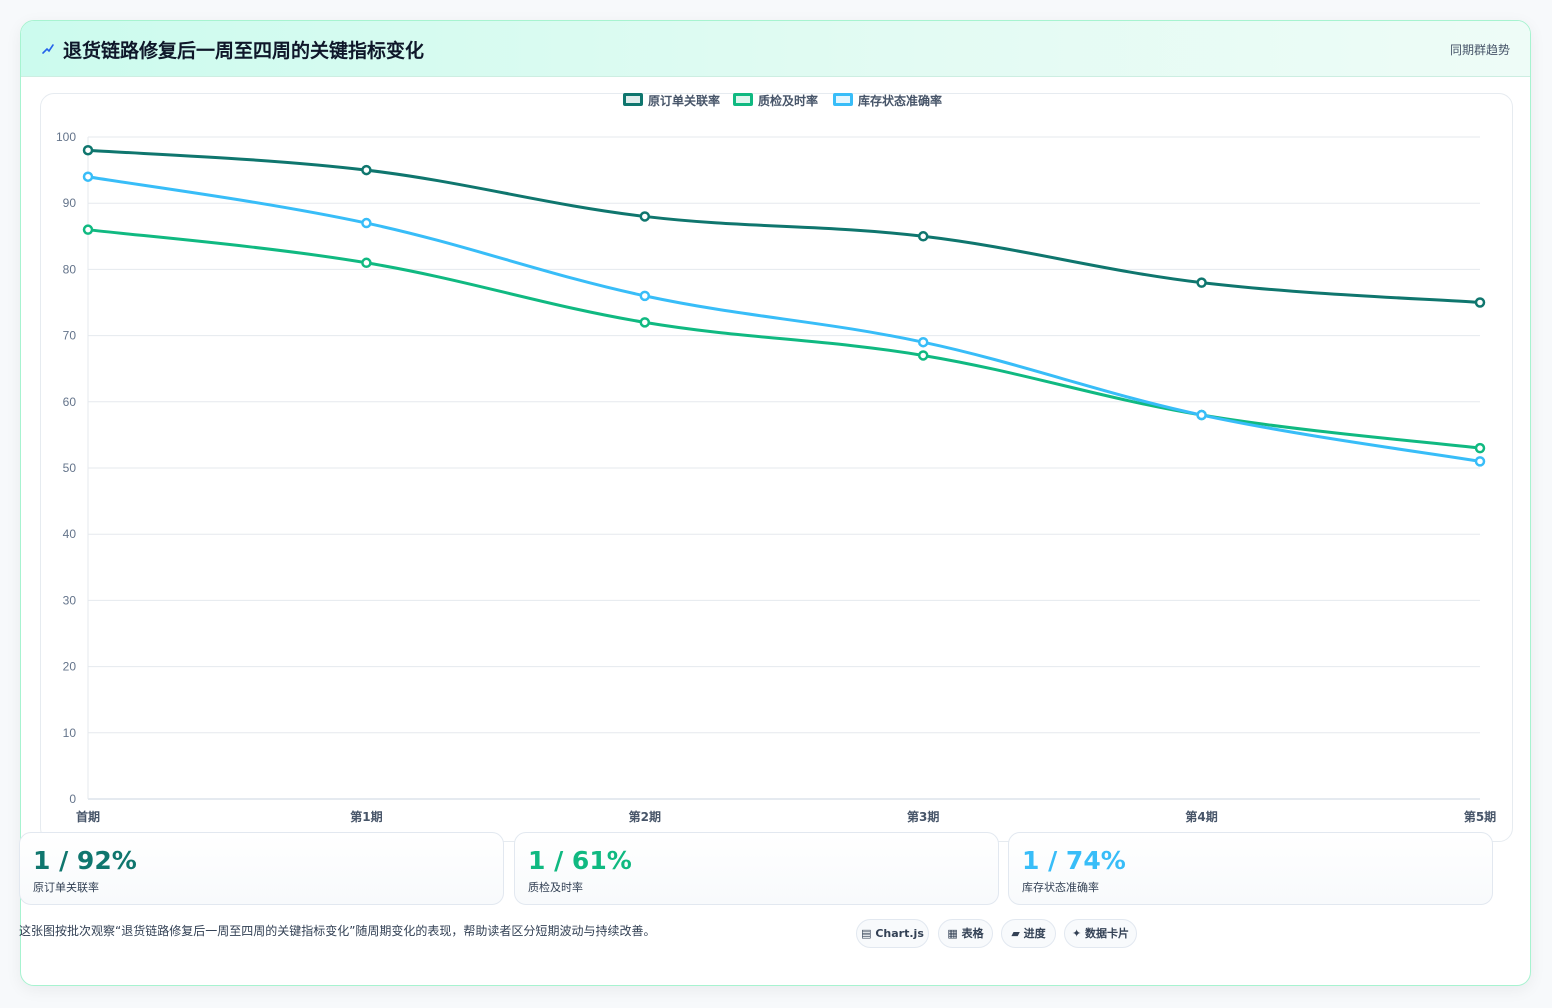 Image resolution: width=1552 pixels, height=1008 pixels. I want to click on stat-label: 原订单关联率, so click(66, 887).